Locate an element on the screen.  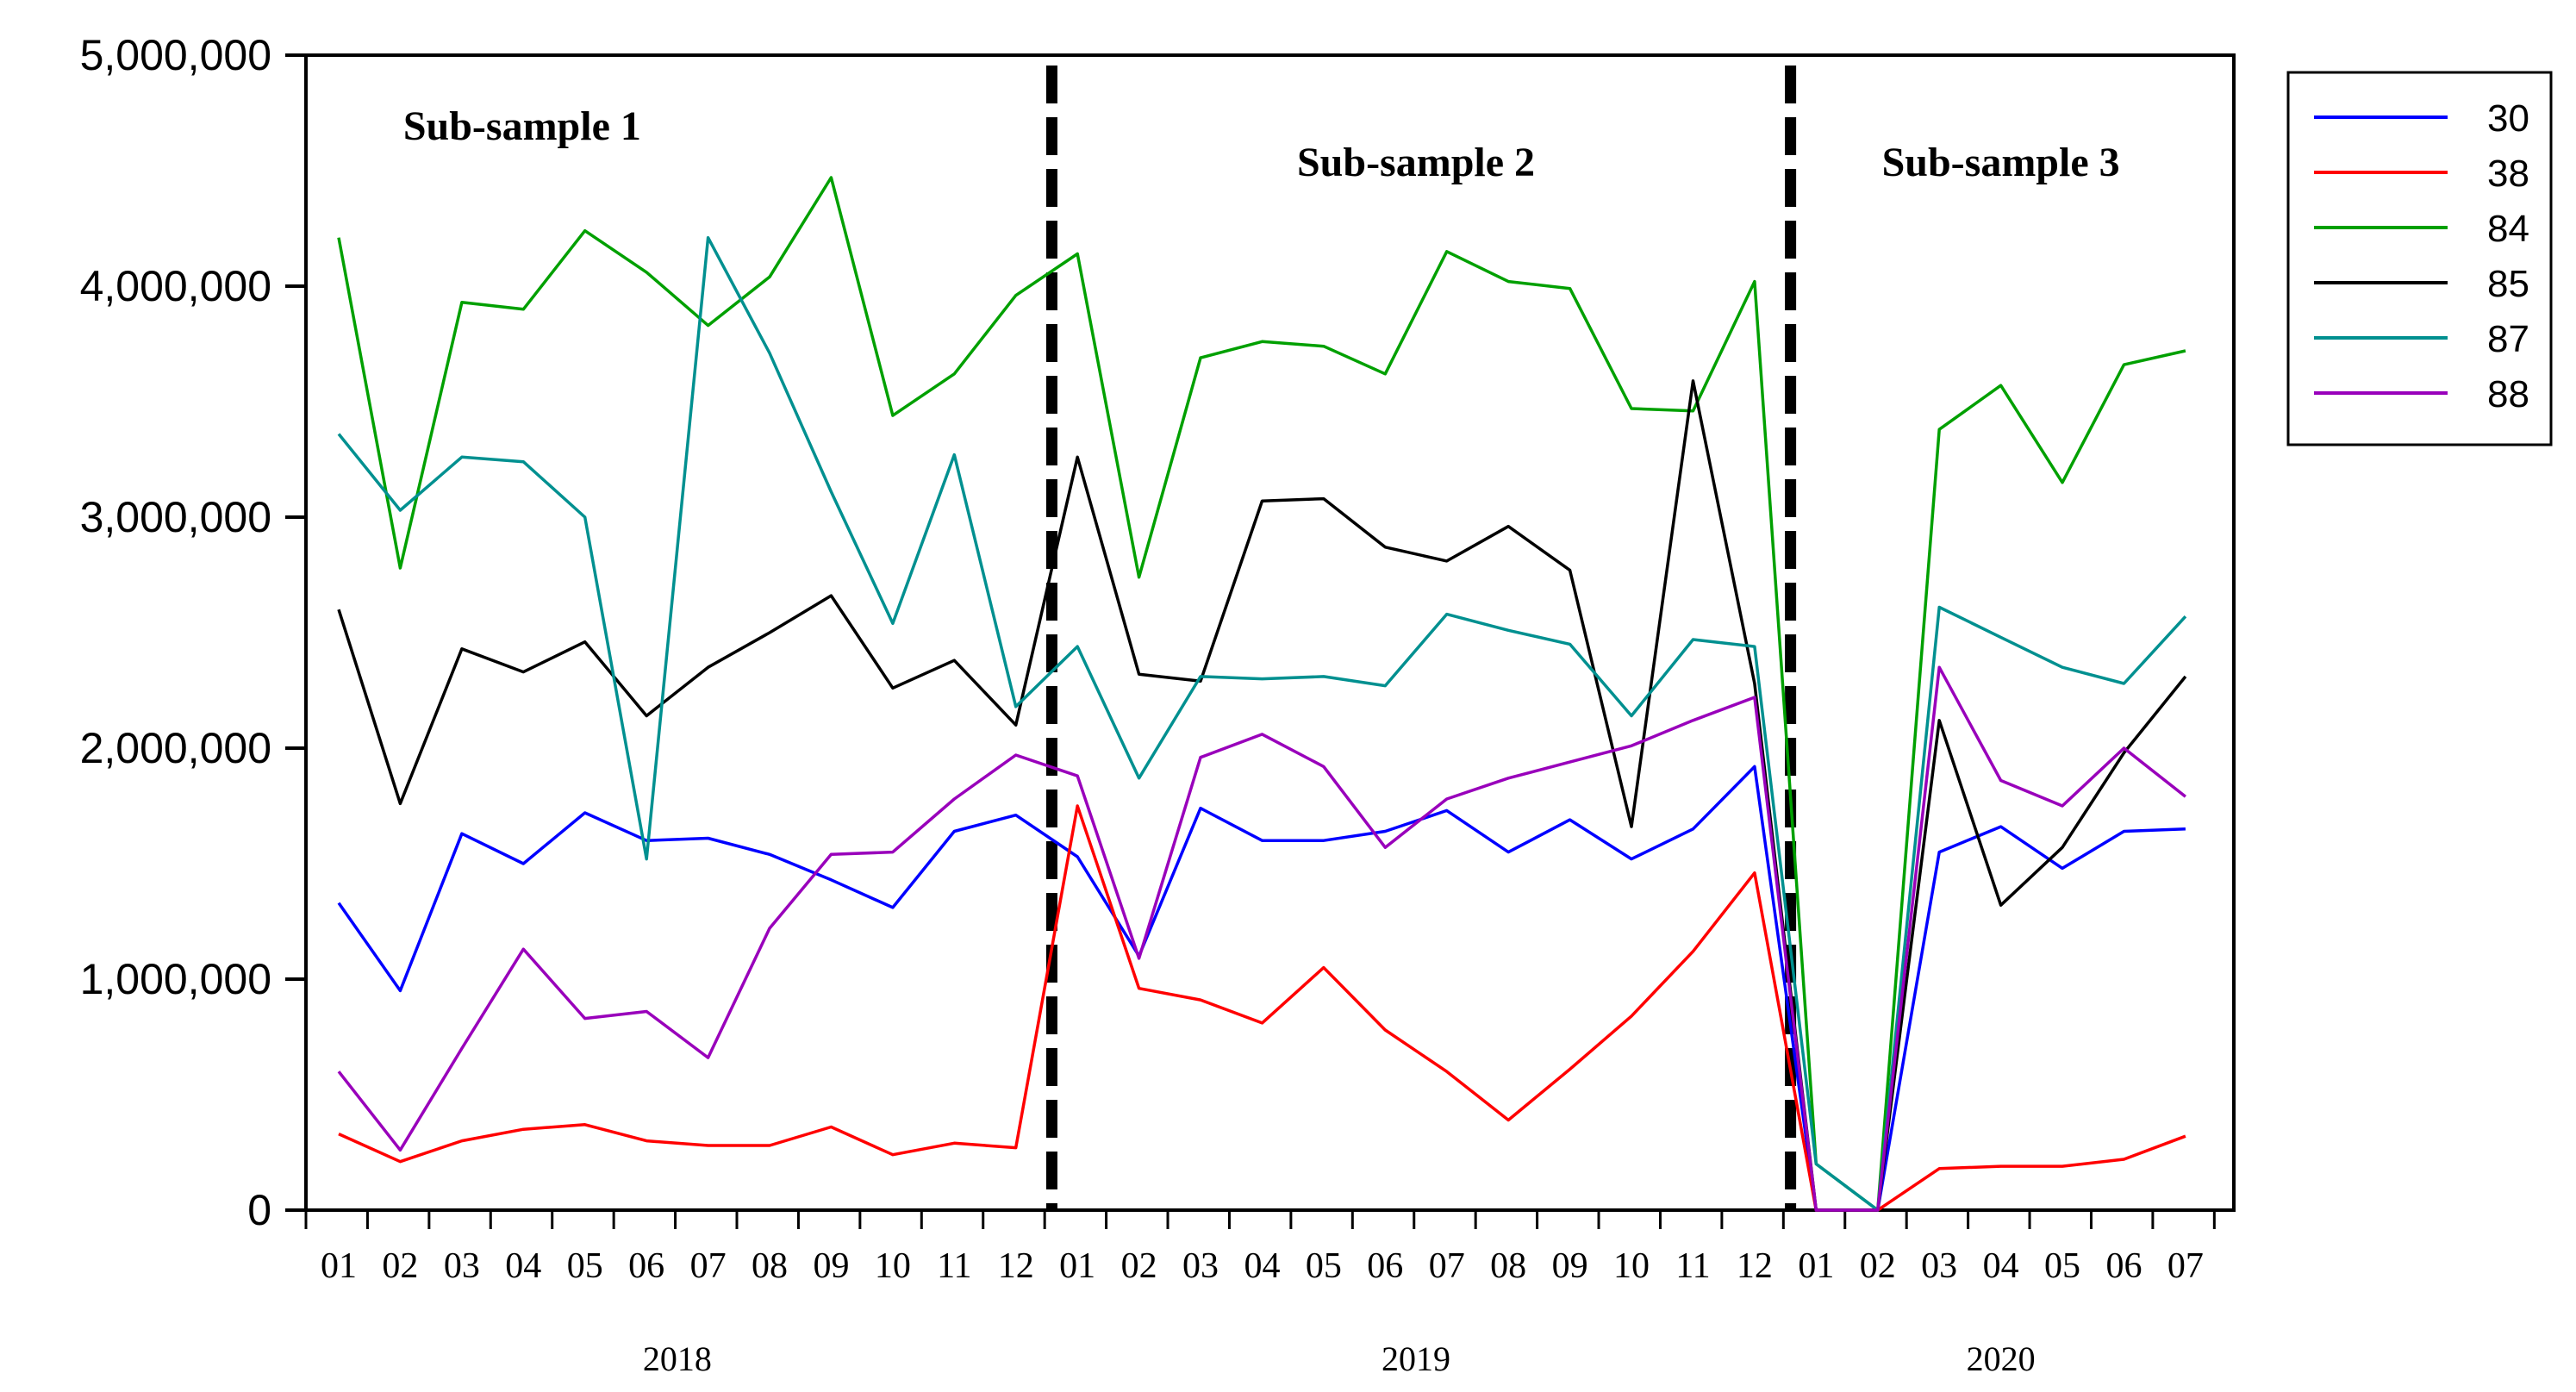
y-tick-label: 3,000,000 is located at coordinates (175, 517).